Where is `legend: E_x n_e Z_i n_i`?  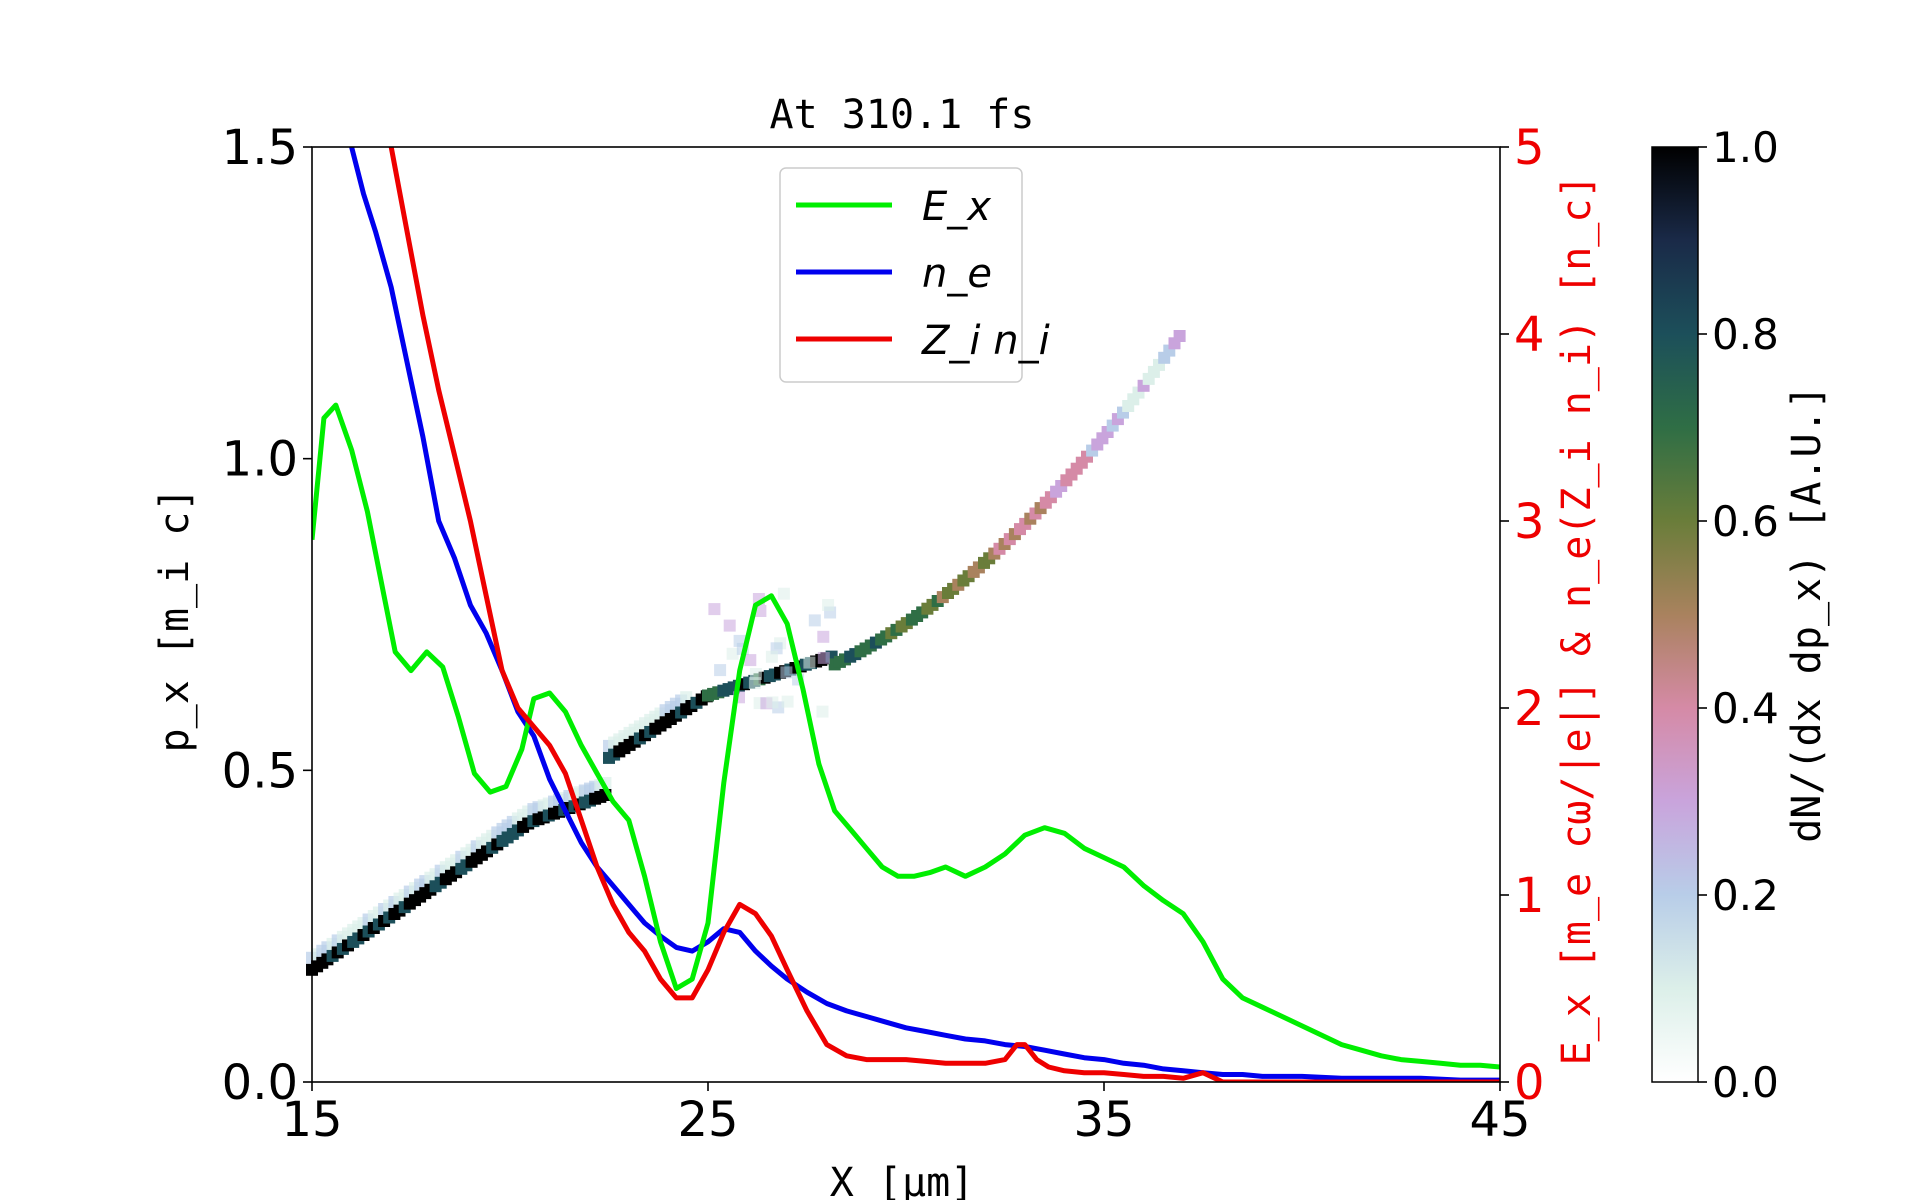
legend: E_x n_e Z_i n_i is located at coordinates (914, 275).